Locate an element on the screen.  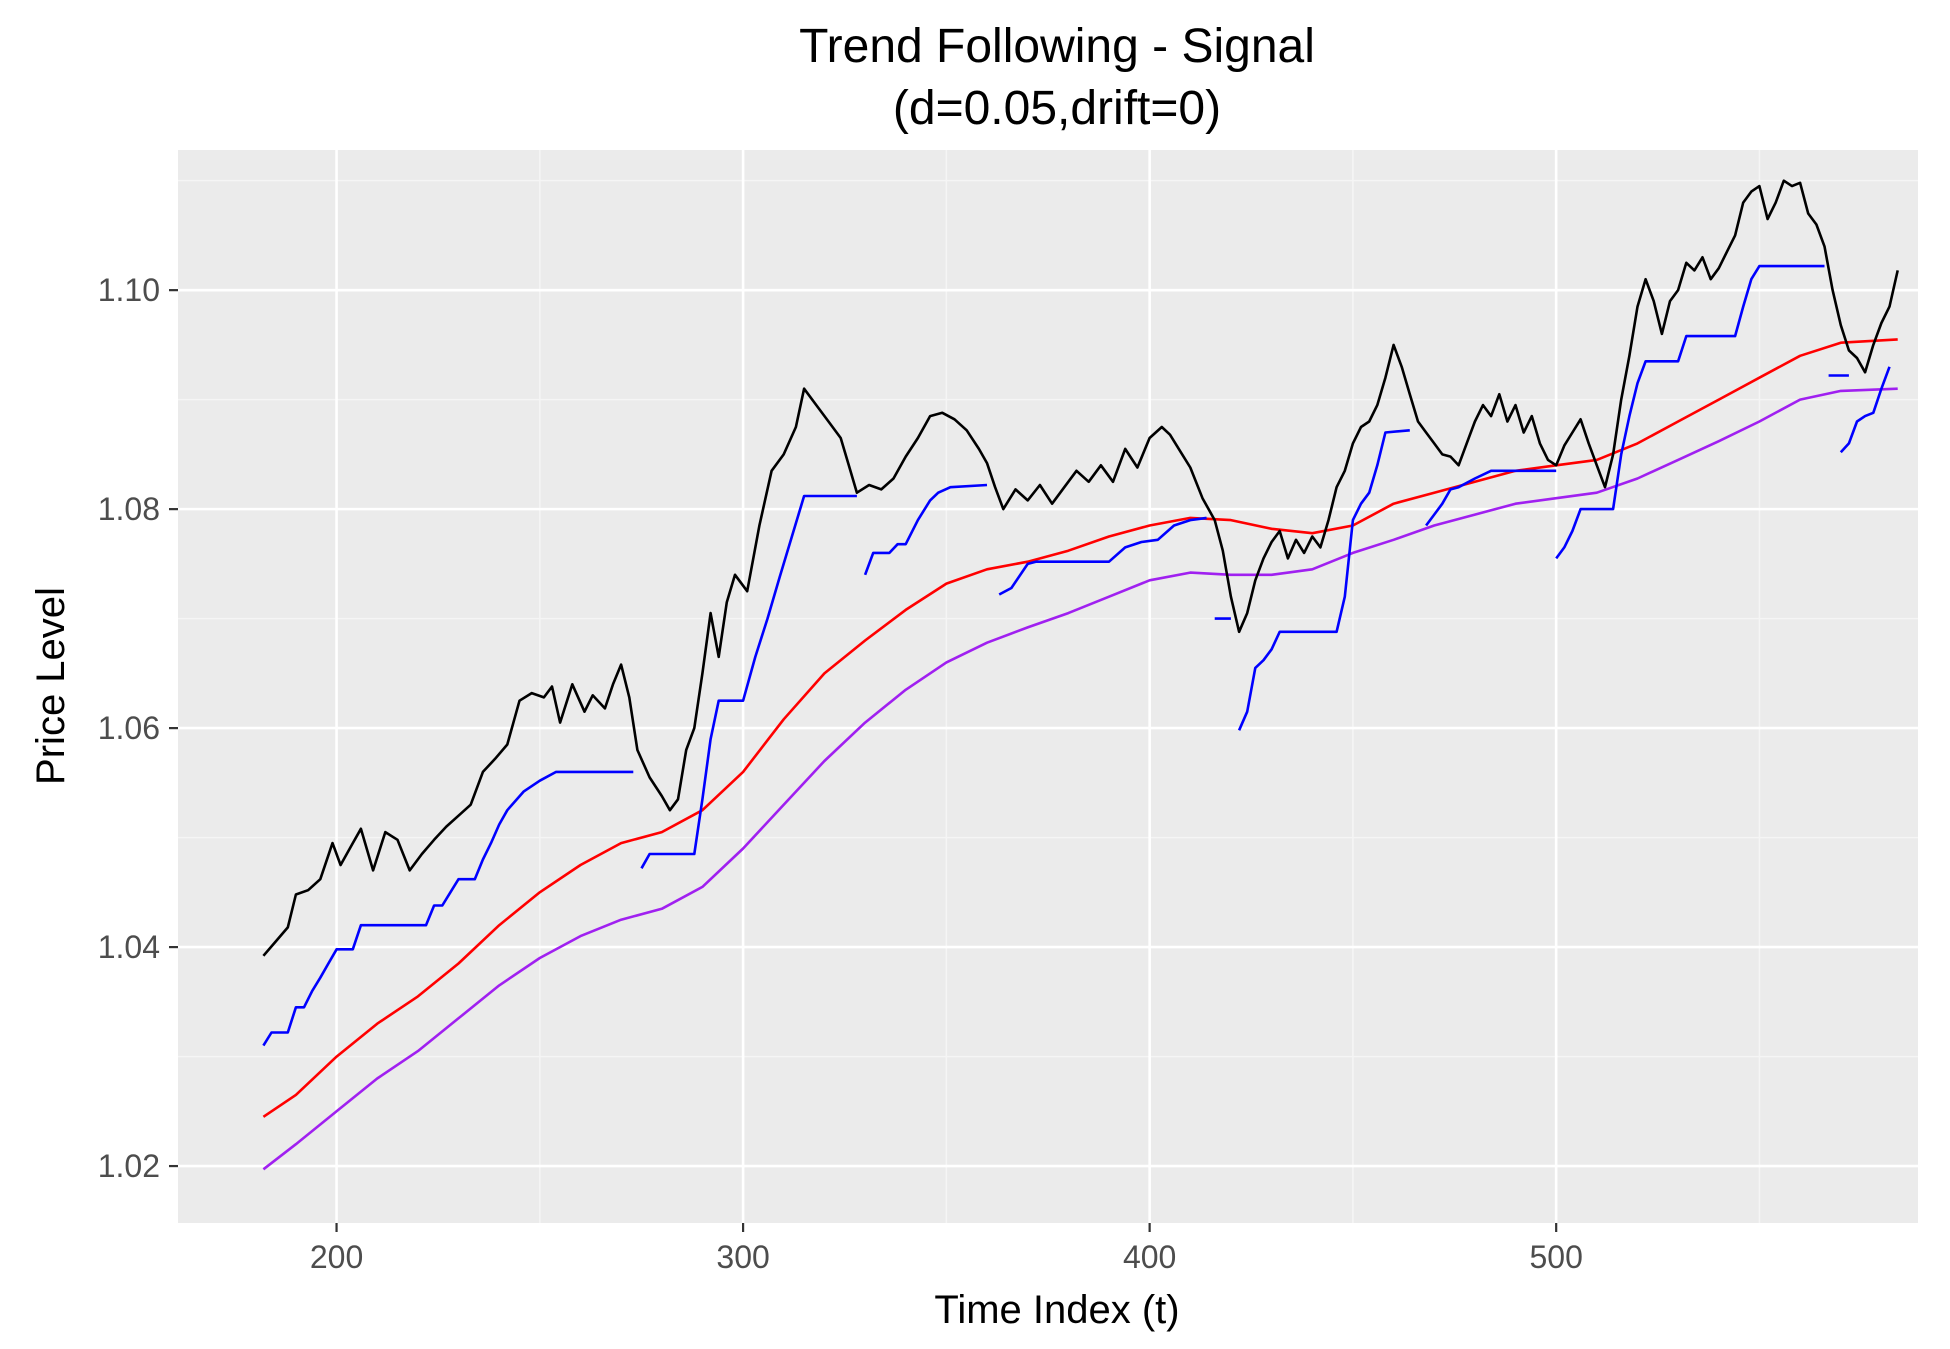
chart-subtitle: (d=0.05,drift=0) is located at coordinates (1057, 108).